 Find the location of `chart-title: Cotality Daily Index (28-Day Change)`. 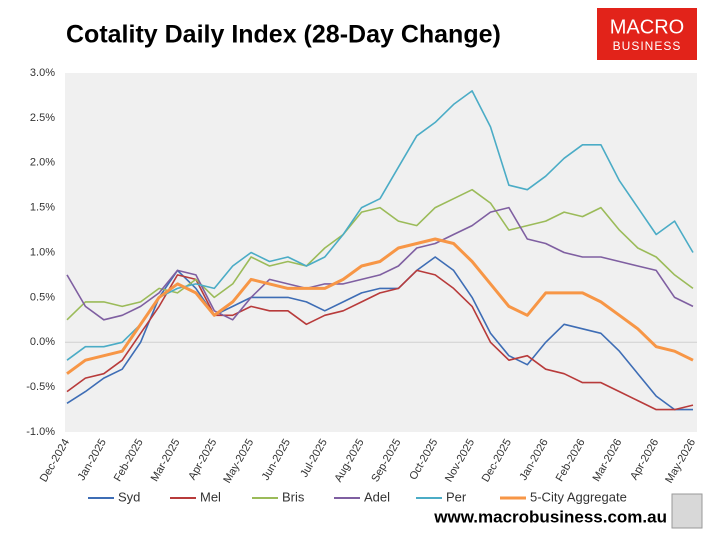

chart-title: Cotality Daily Index (28-Day Change) is located at coordinates (283, 35).